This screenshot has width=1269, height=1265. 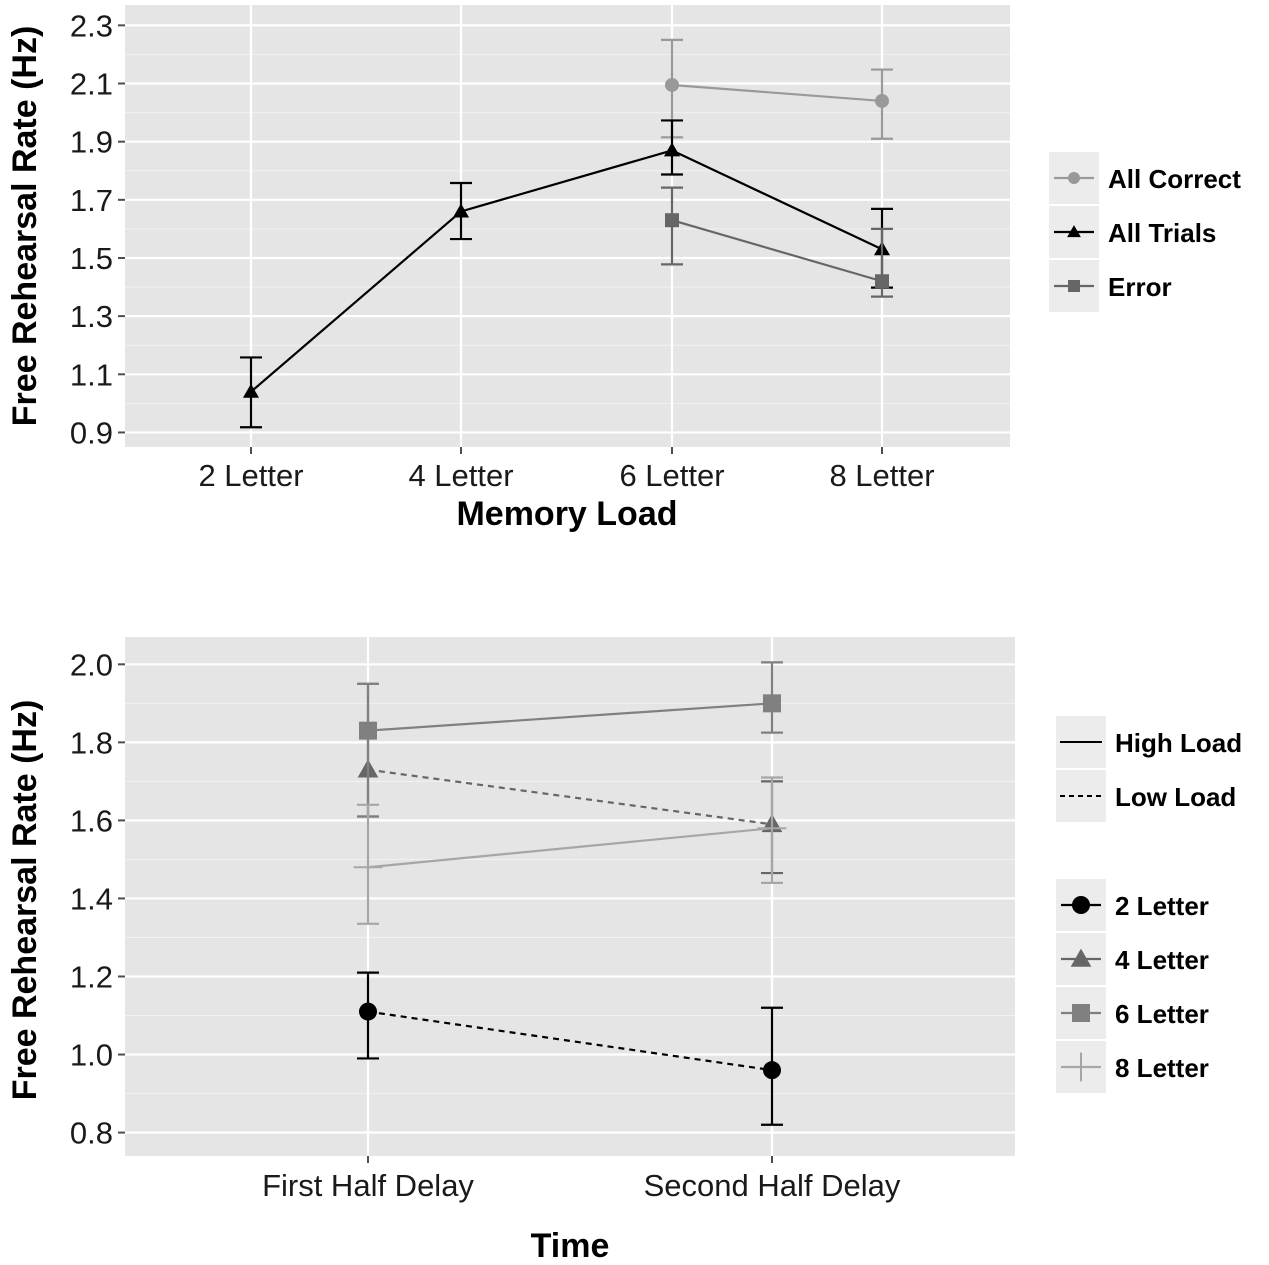 I want to click on top-legend: All Correct All Trials Error, so click(x=1145, y=232).